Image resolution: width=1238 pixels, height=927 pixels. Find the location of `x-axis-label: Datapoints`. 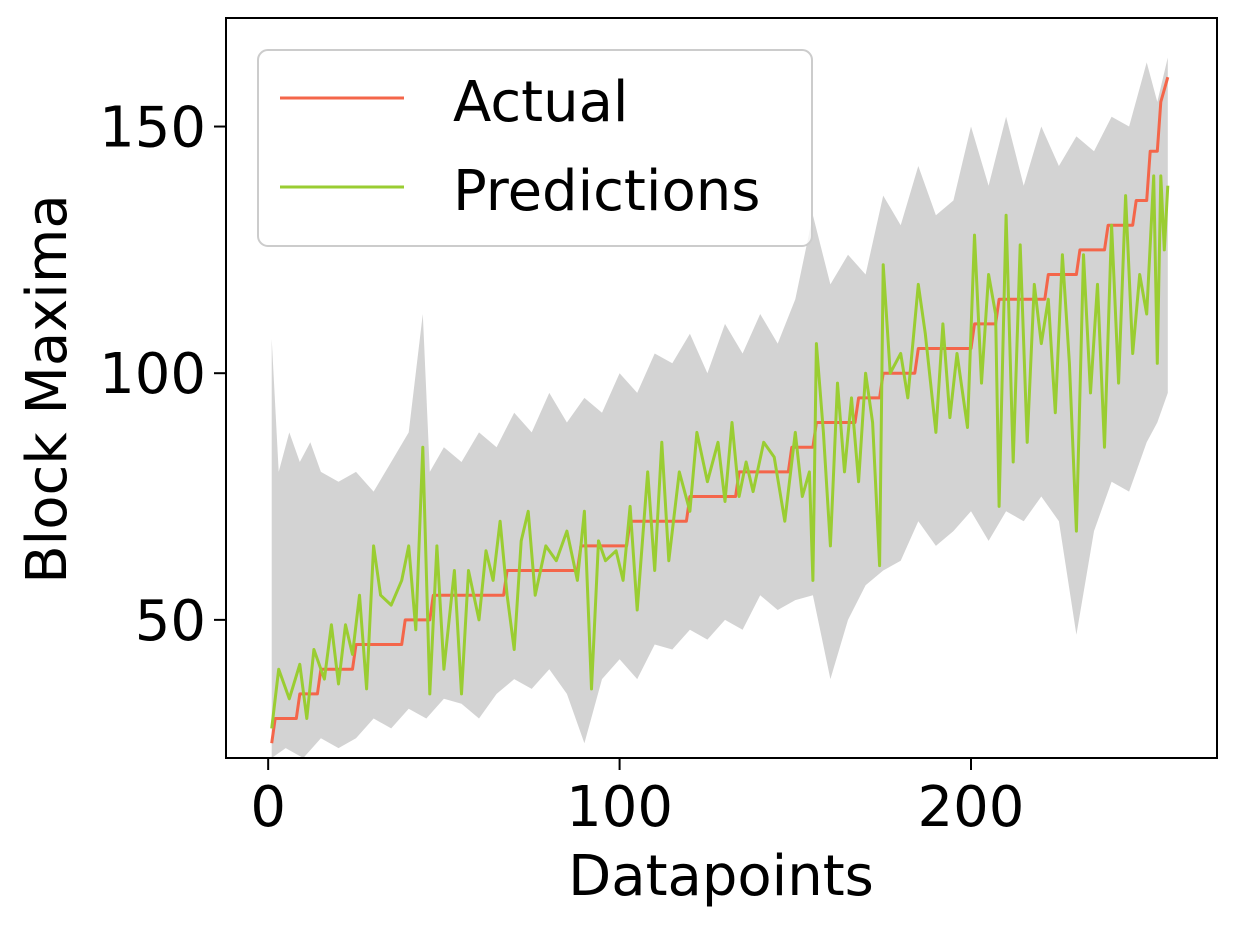

x-axis-label: Datapoints is located at coordinates (721, 876).